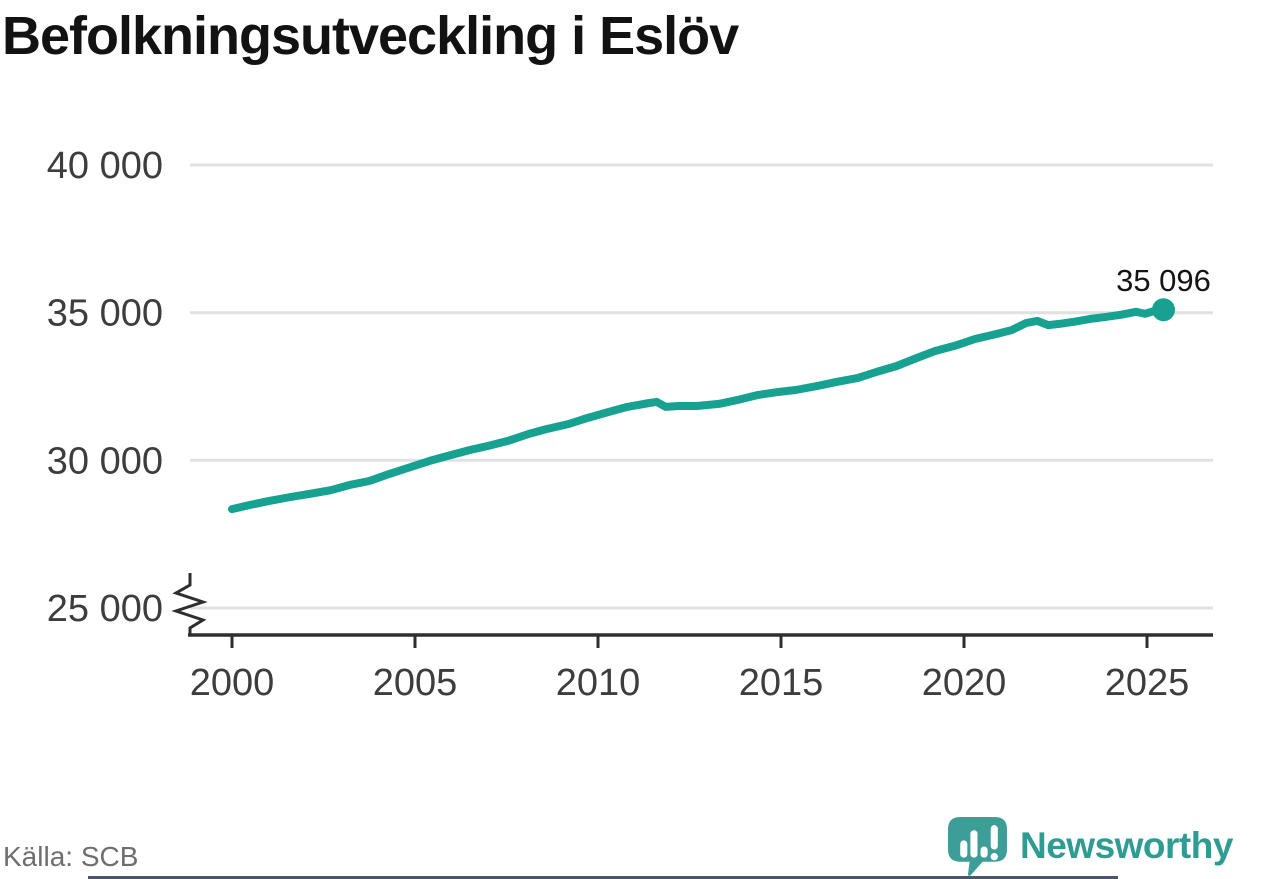  I want to click on y-axis-tick-label: 25 000, so click(105, 609).